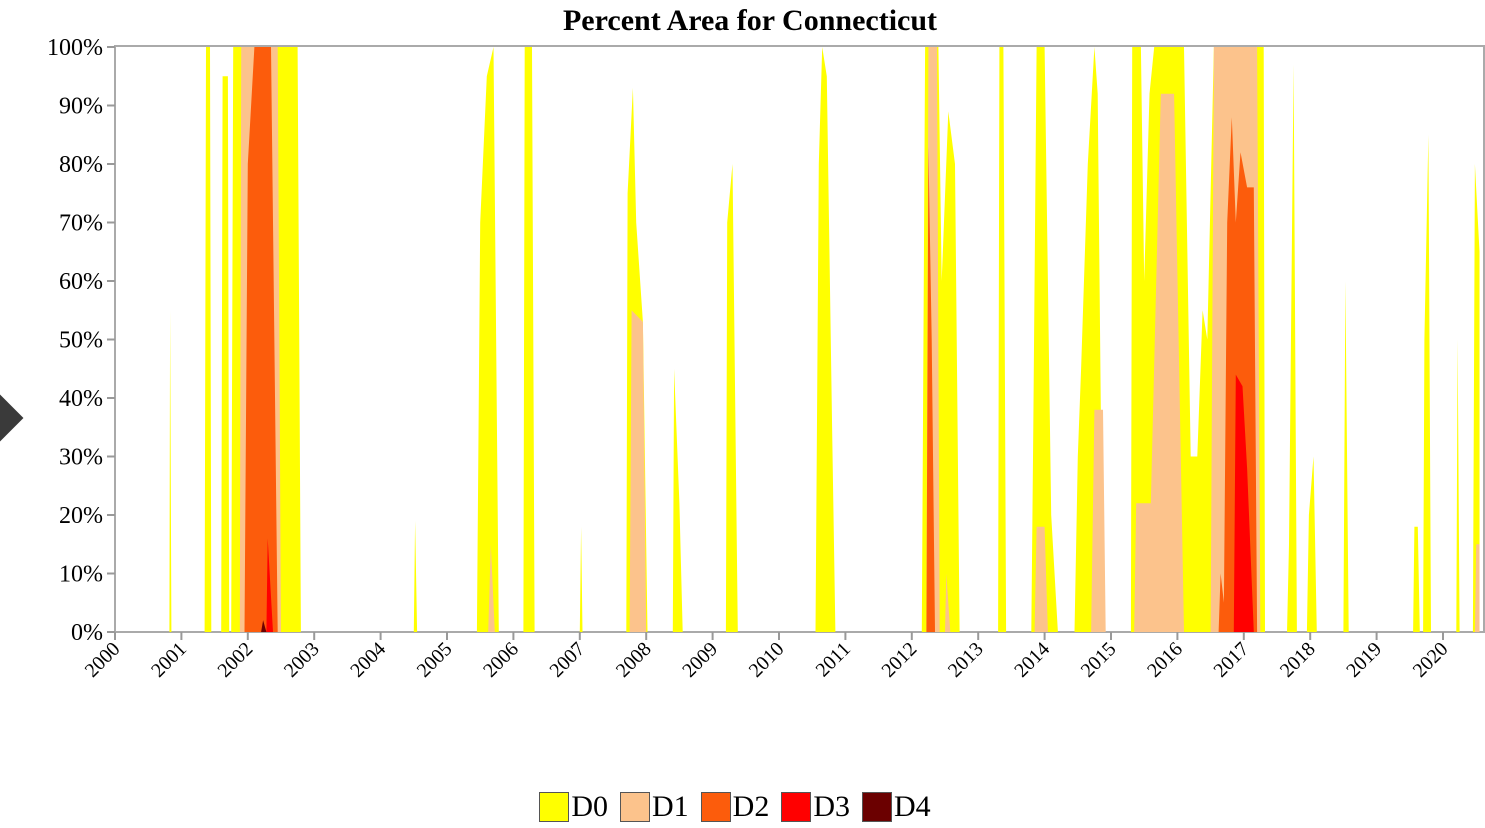 This screenshot has width=1485, height=828. I want to click on x-tick-label: 2010, so click(767, 660).